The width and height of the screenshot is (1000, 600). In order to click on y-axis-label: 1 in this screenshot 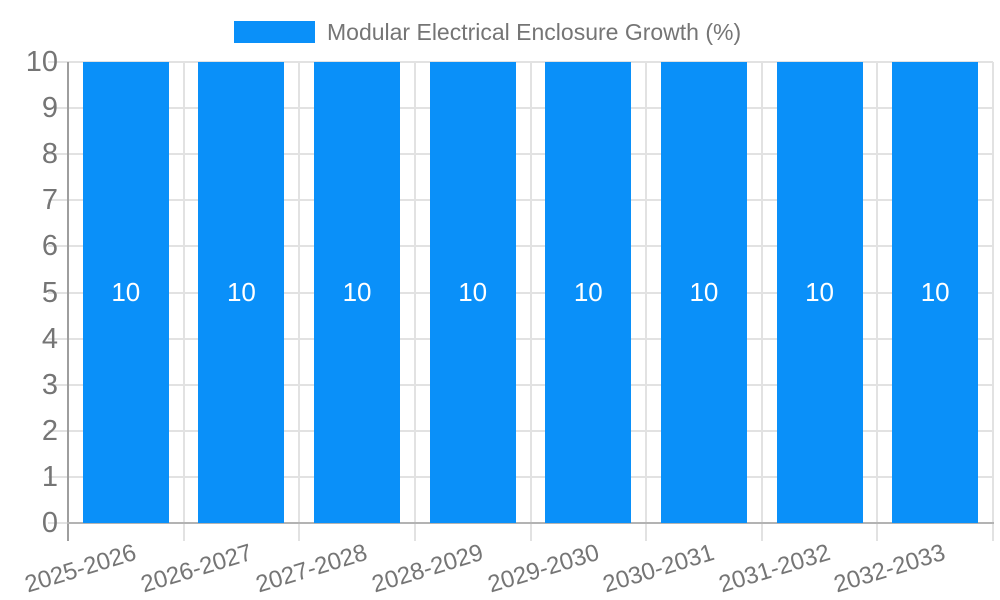, I will do `click(49, 476)`.